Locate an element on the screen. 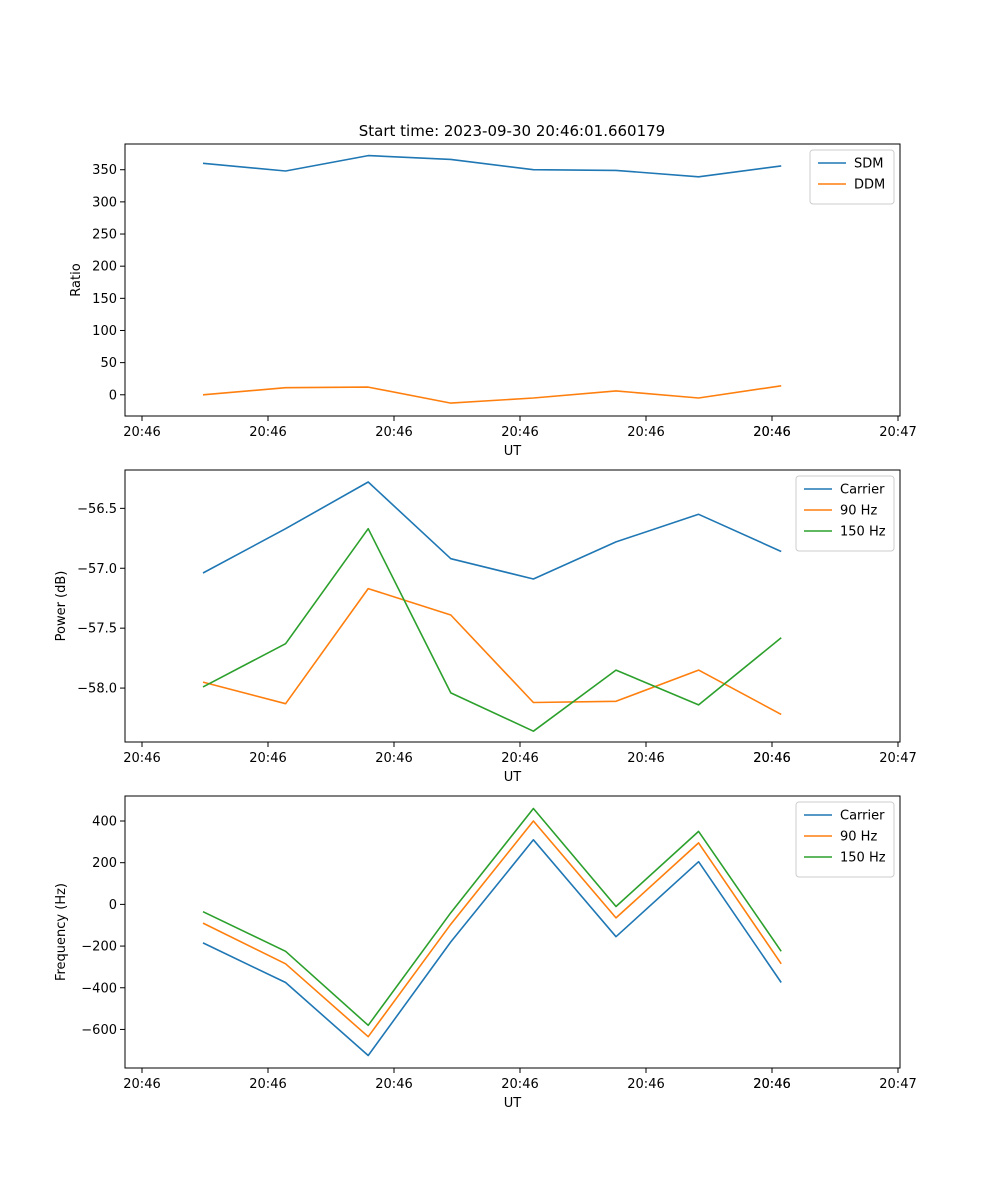 The height and width of the screenshot is (1200, 1000). y-tick-label: 400 is located at coordinates (104, 822).